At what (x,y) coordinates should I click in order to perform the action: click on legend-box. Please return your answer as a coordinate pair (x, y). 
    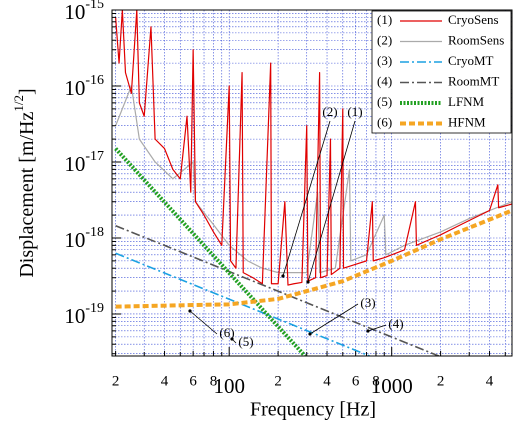
    Looking at the image, I should click on (441, 72).